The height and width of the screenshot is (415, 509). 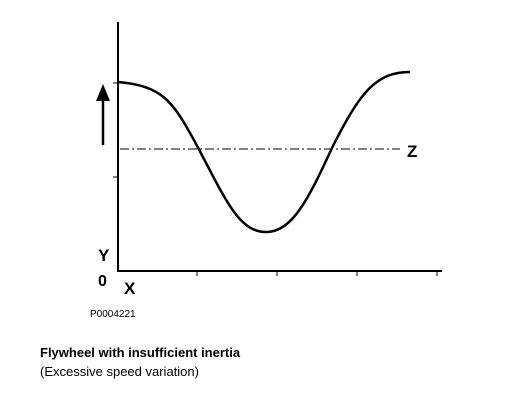 What do you see at coordinates (104, 255) in the screenshot?
I see `y-axis-label: Y` at bounding box center [104, 255].